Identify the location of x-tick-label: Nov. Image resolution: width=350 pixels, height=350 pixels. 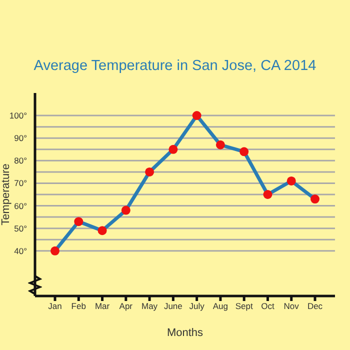
(292, 306).